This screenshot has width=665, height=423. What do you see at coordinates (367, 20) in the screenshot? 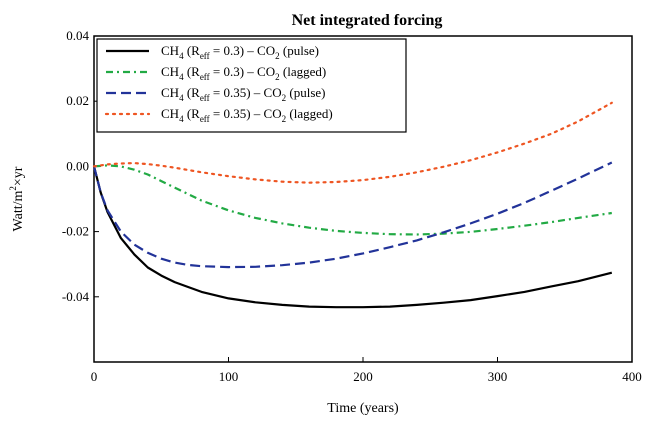
I see `chart-title: Net integrated forcing` at bounding box center [367, 20].